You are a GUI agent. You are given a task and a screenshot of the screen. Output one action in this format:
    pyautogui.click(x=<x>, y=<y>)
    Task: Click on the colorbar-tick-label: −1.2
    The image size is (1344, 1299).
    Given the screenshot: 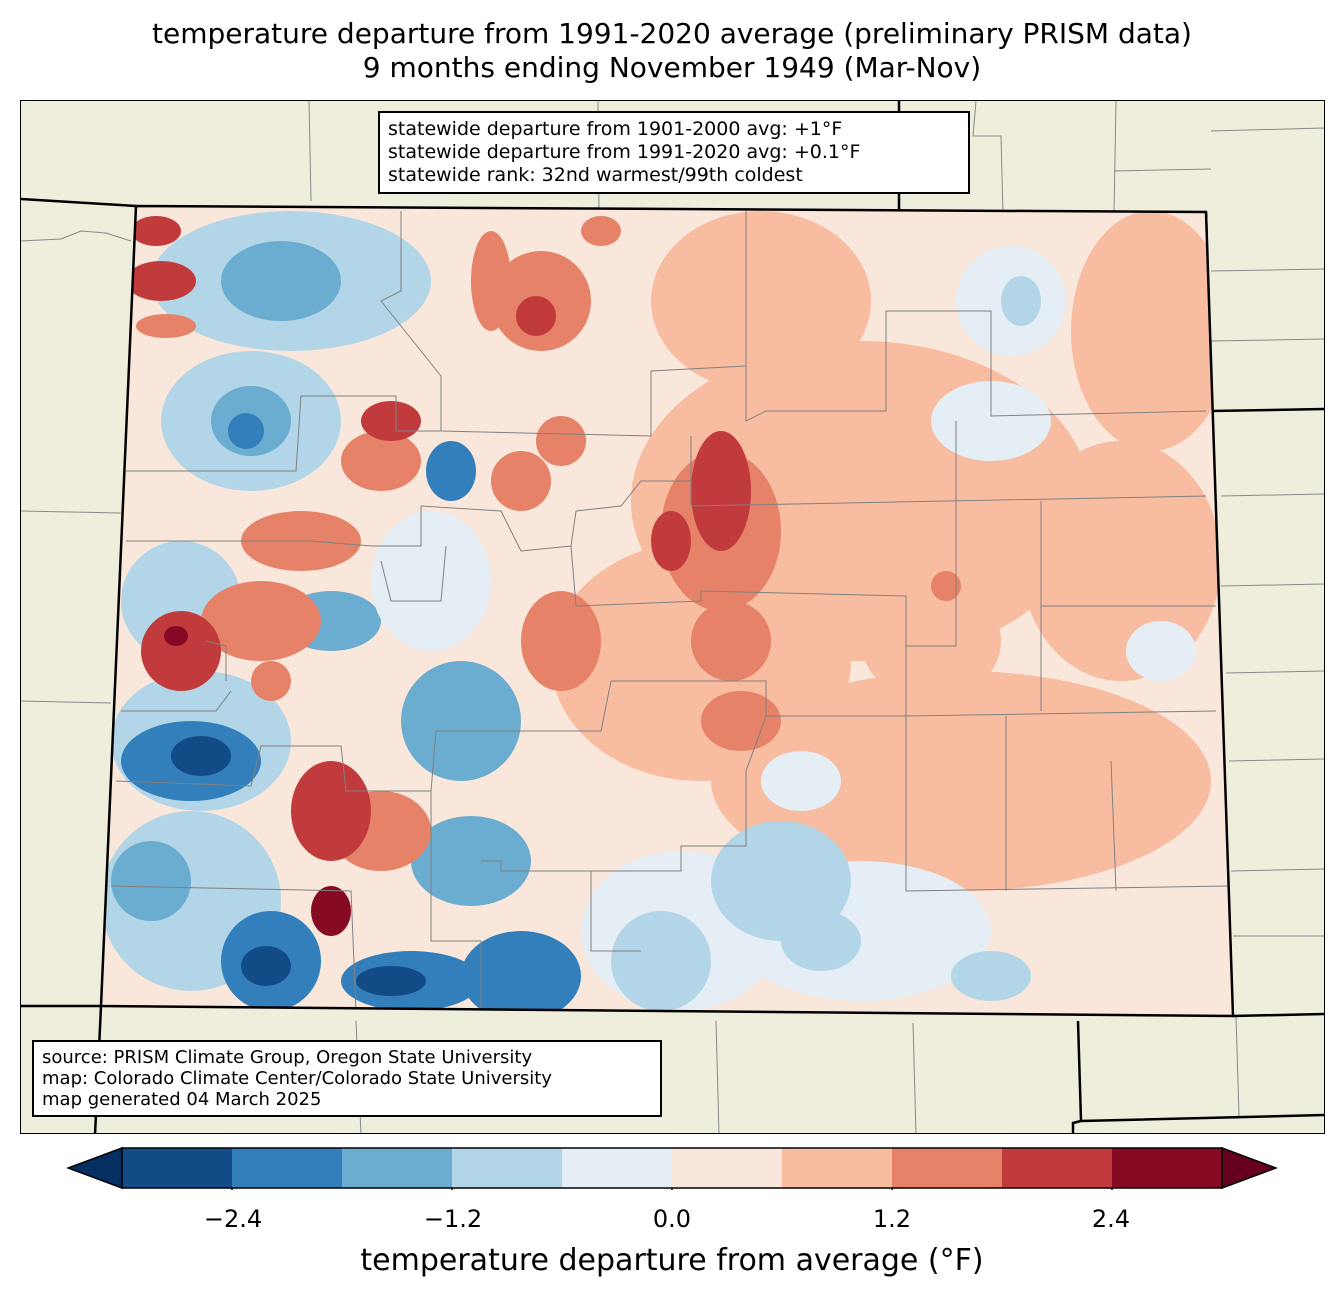 What is the action you would take?
    pyautogui.click(x=453, y=1219)
    